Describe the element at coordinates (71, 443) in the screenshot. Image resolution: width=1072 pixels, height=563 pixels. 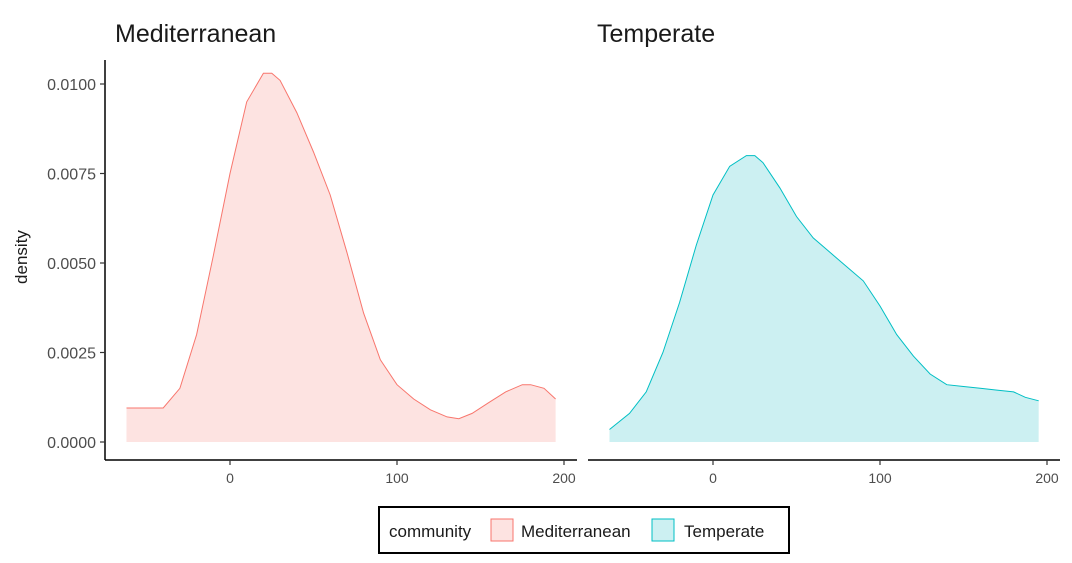
I see `y-tick-label: 0.0000` at that location.